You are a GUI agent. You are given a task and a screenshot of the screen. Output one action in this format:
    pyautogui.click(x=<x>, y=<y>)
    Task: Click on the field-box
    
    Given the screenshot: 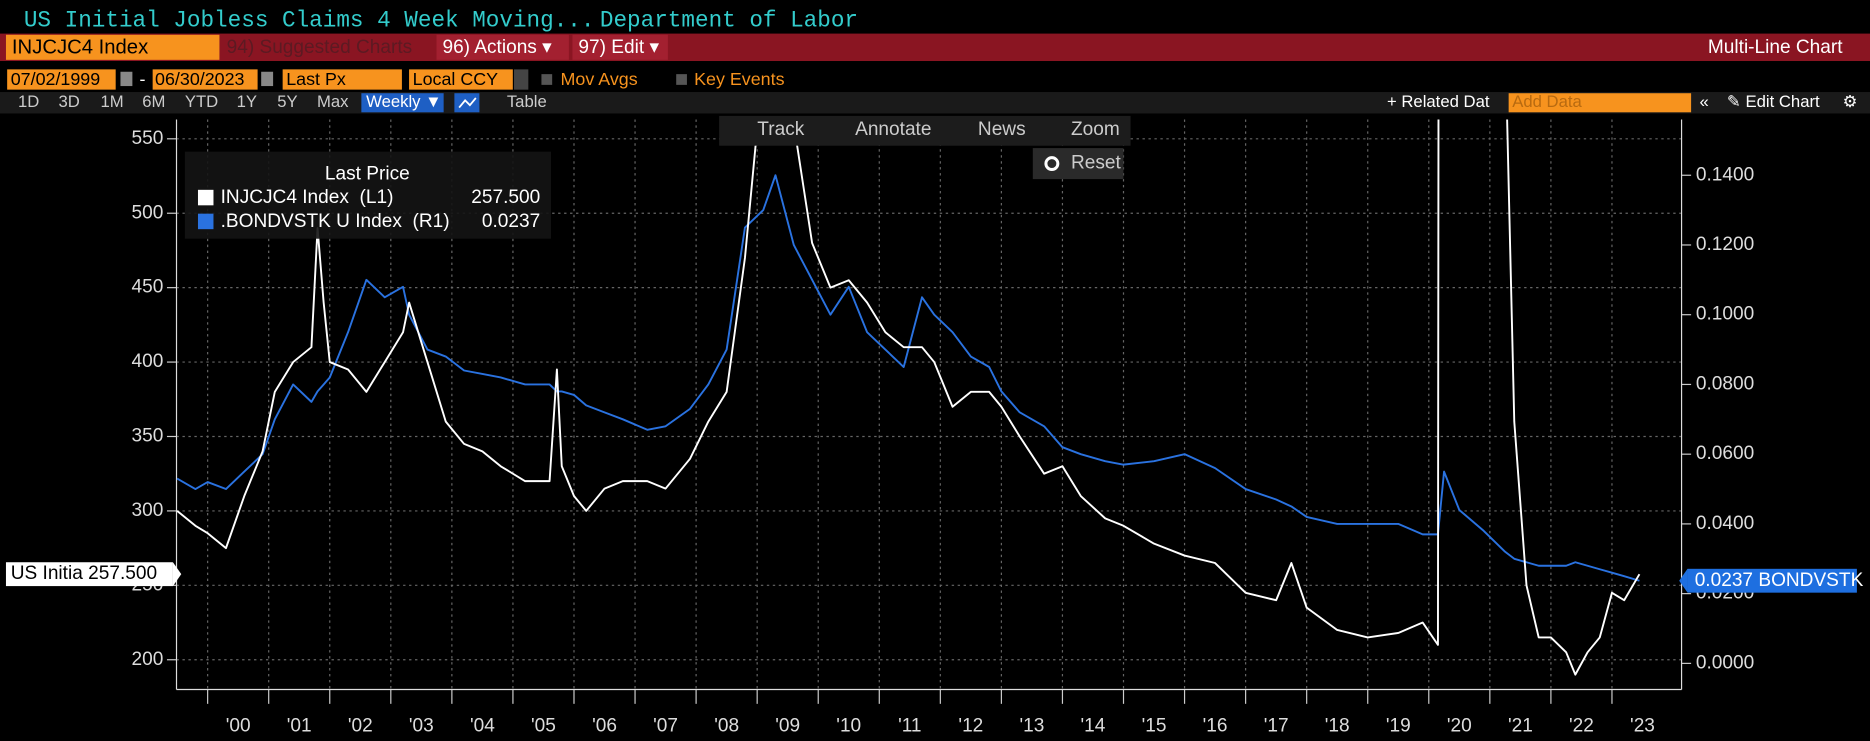 What is the action you would take?
    pyautogui.click(x=342, y=79)
    